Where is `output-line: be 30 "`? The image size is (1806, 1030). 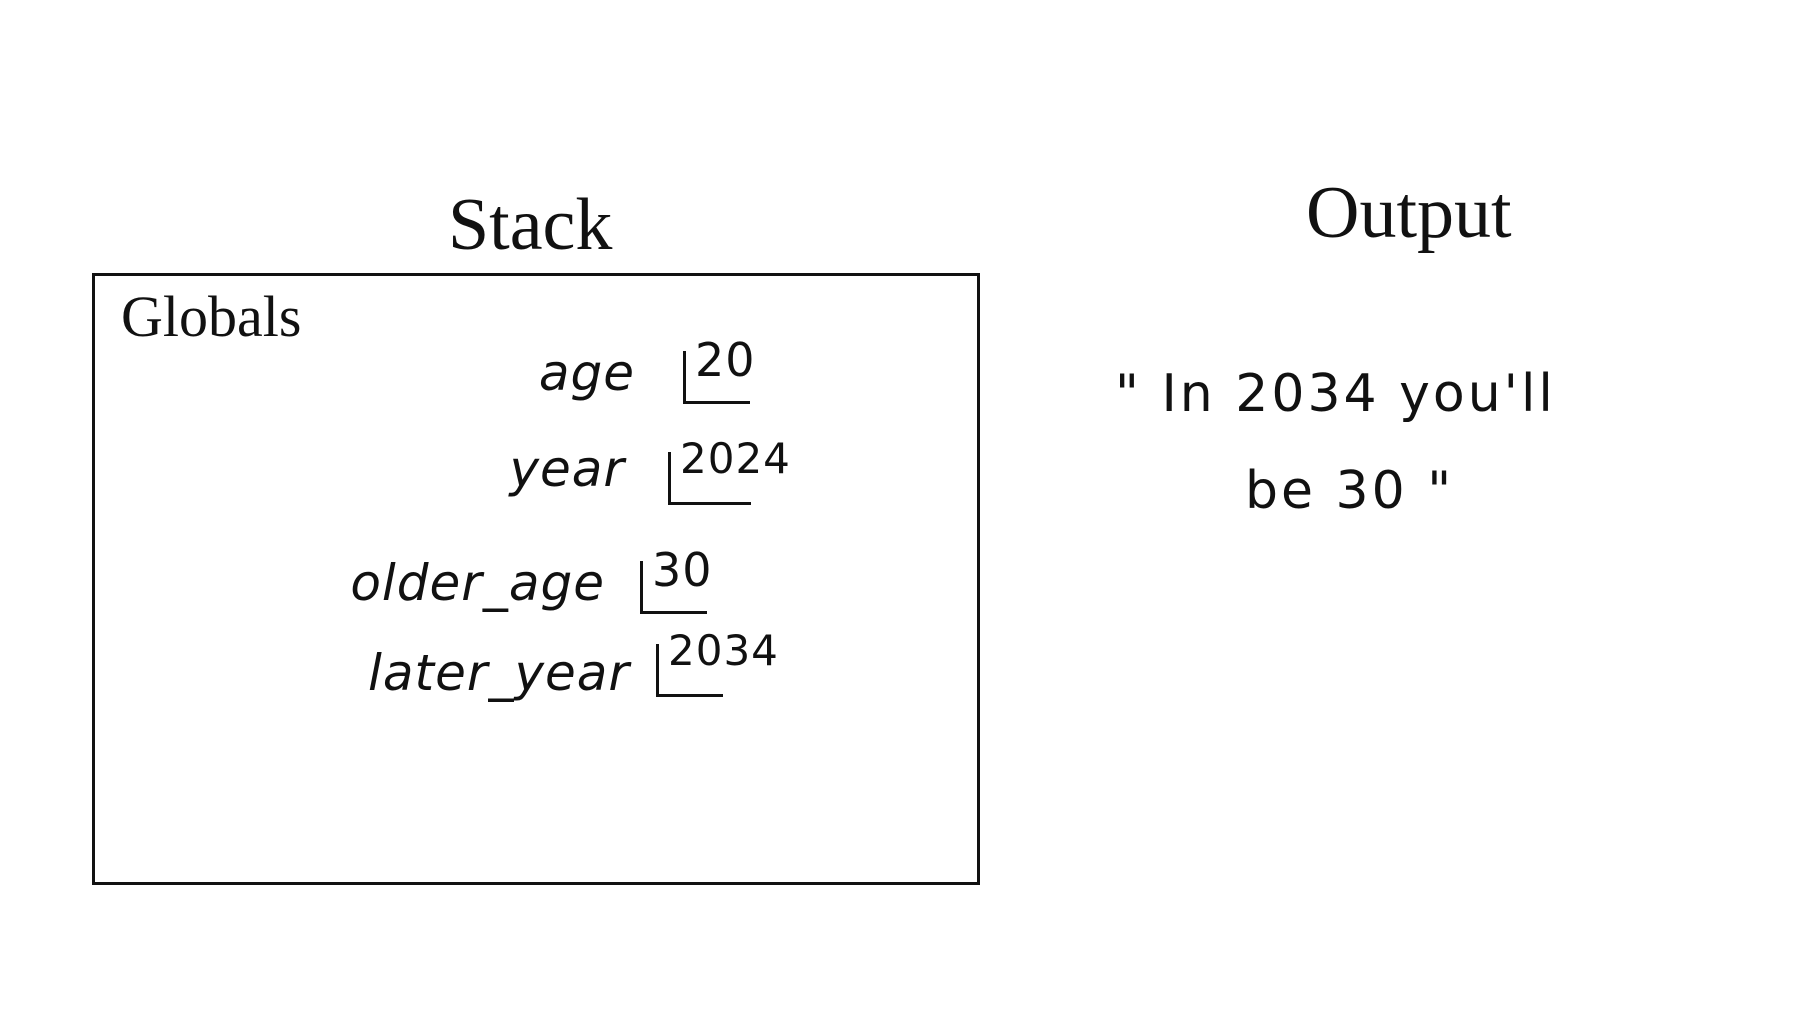
output-line: be 30 " is located at coordinates (1350, 491).